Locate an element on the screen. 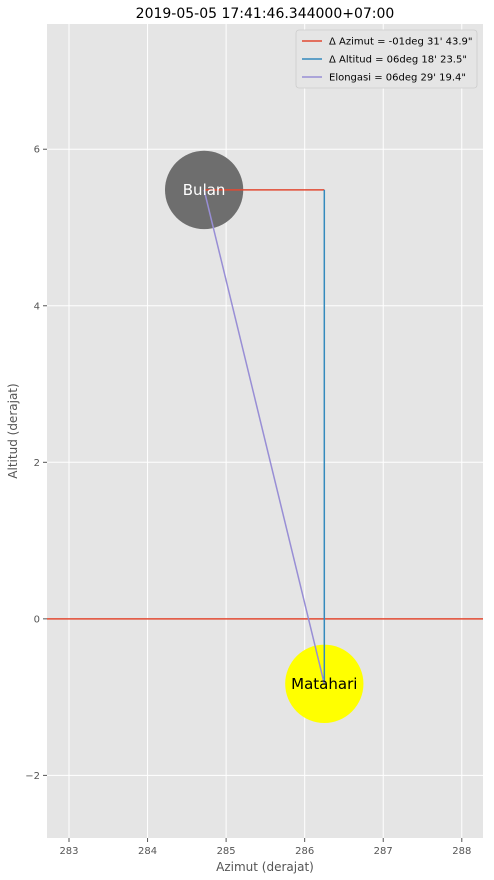  y-tick-label: −2 is located at coordinates (32, 776).